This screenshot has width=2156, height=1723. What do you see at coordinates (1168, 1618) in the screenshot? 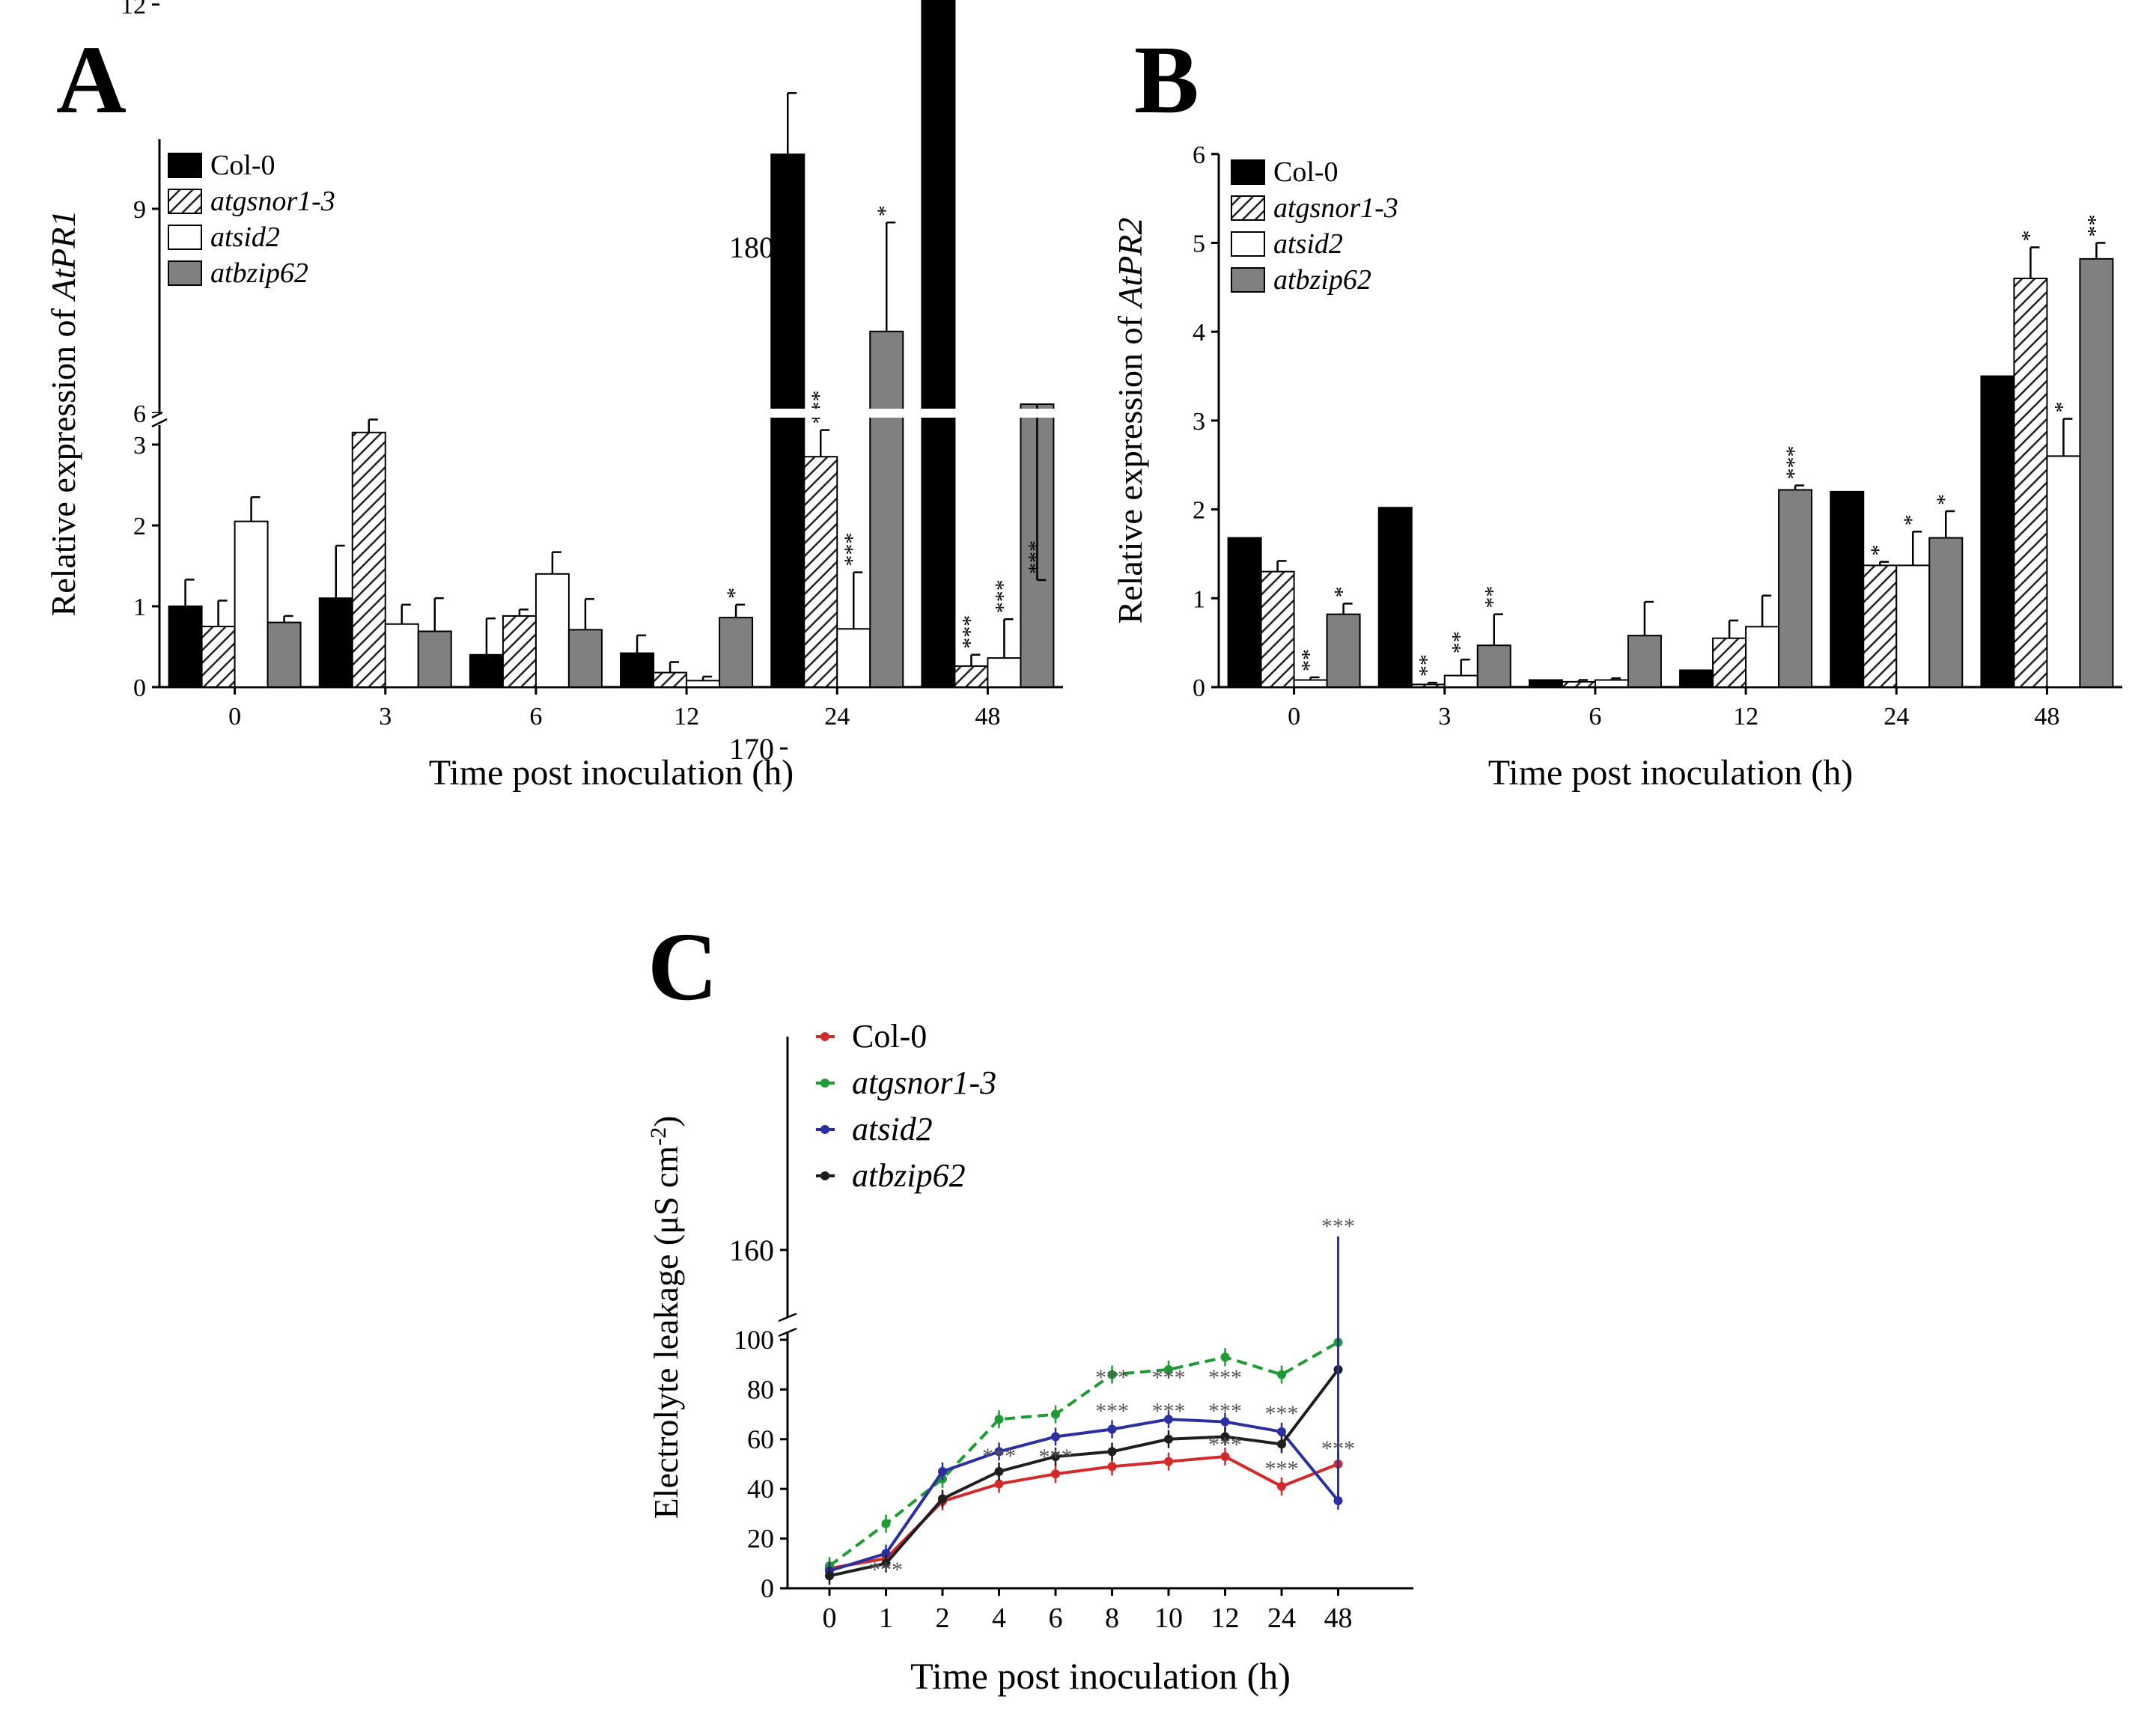
I see `x-tick-label: 10` at bounding box center [1168, 1618].